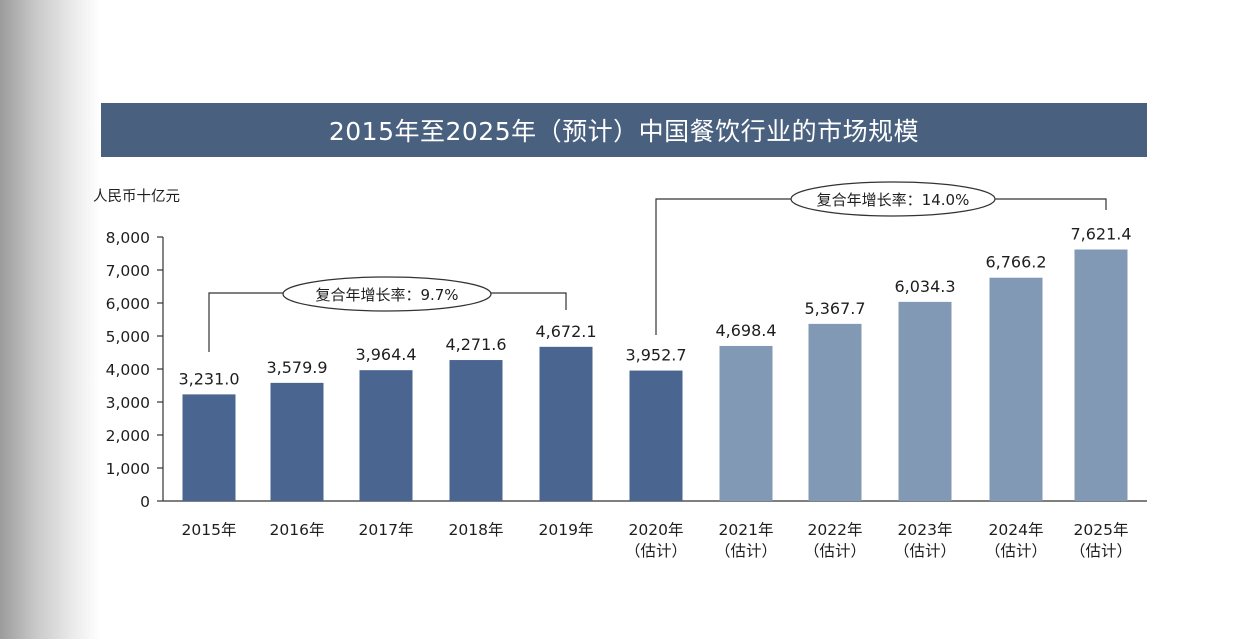 The width and height of the screenshot is (1242, 639). Describe the element at coordinates (385, 354) in the screenshot. I see `bar-value-label: 3,964.4` at that location.